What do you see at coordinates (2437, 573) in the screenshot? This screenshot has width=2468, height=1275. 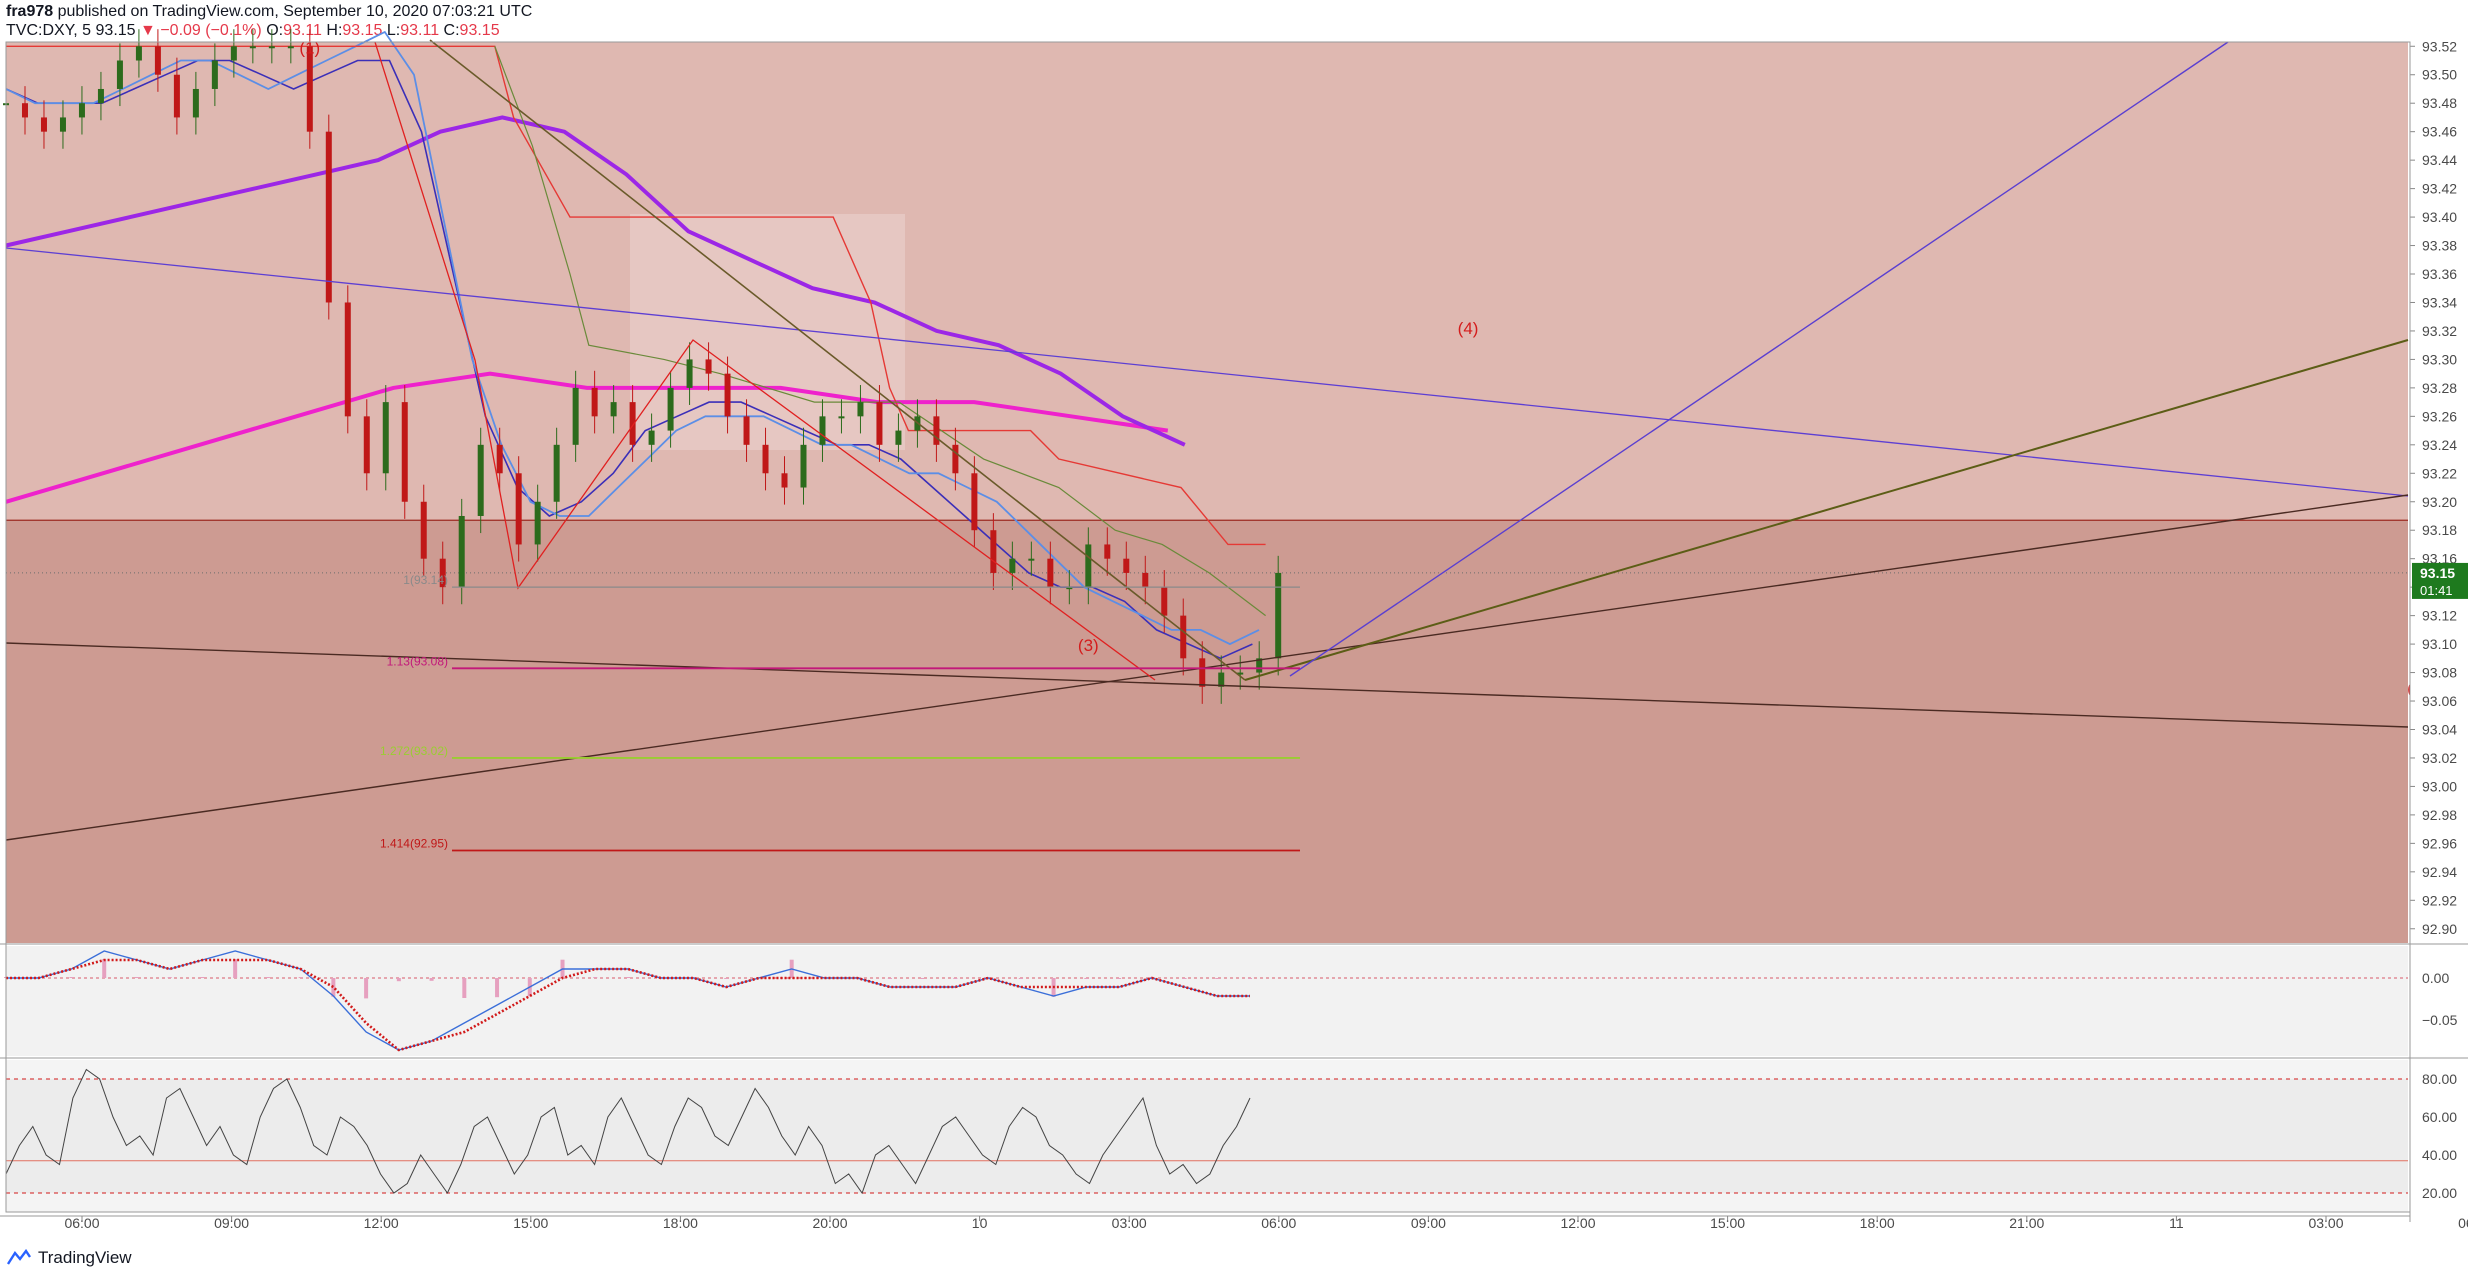 I see `last-price-badge-label: 93.15` at bounding box center [2437, 573].